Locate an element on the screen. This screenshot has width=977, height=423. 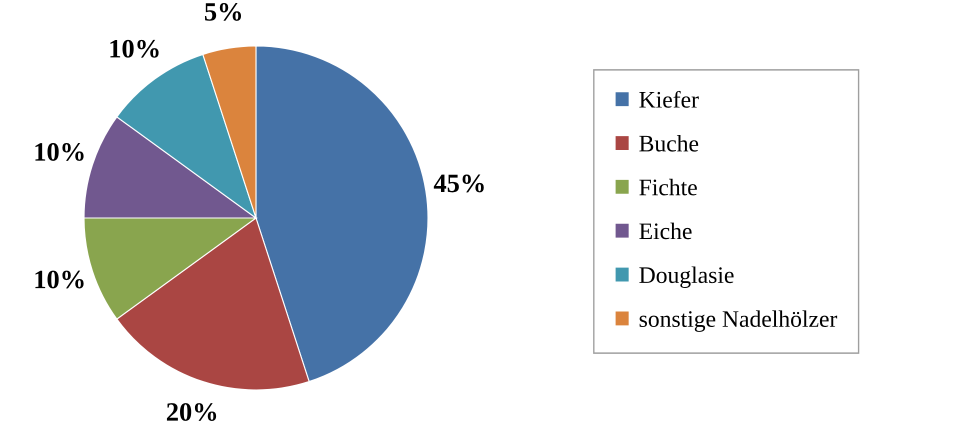
data-label: 45% is located at coordinates (459, 183).